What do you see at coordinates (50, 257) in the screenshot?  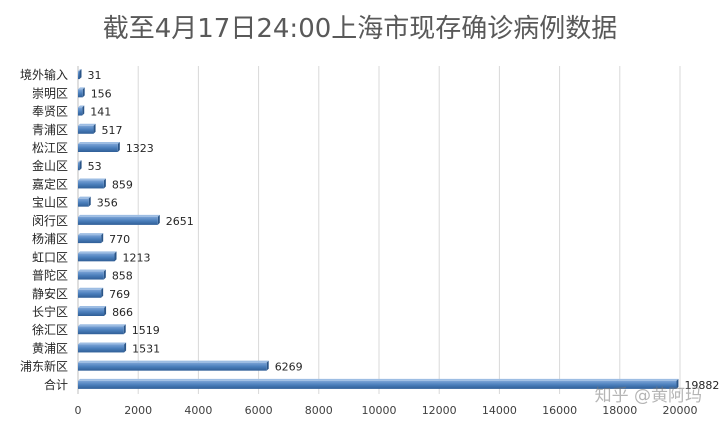 I see `category-label: 虹口区` at bounding box center [50, 257].